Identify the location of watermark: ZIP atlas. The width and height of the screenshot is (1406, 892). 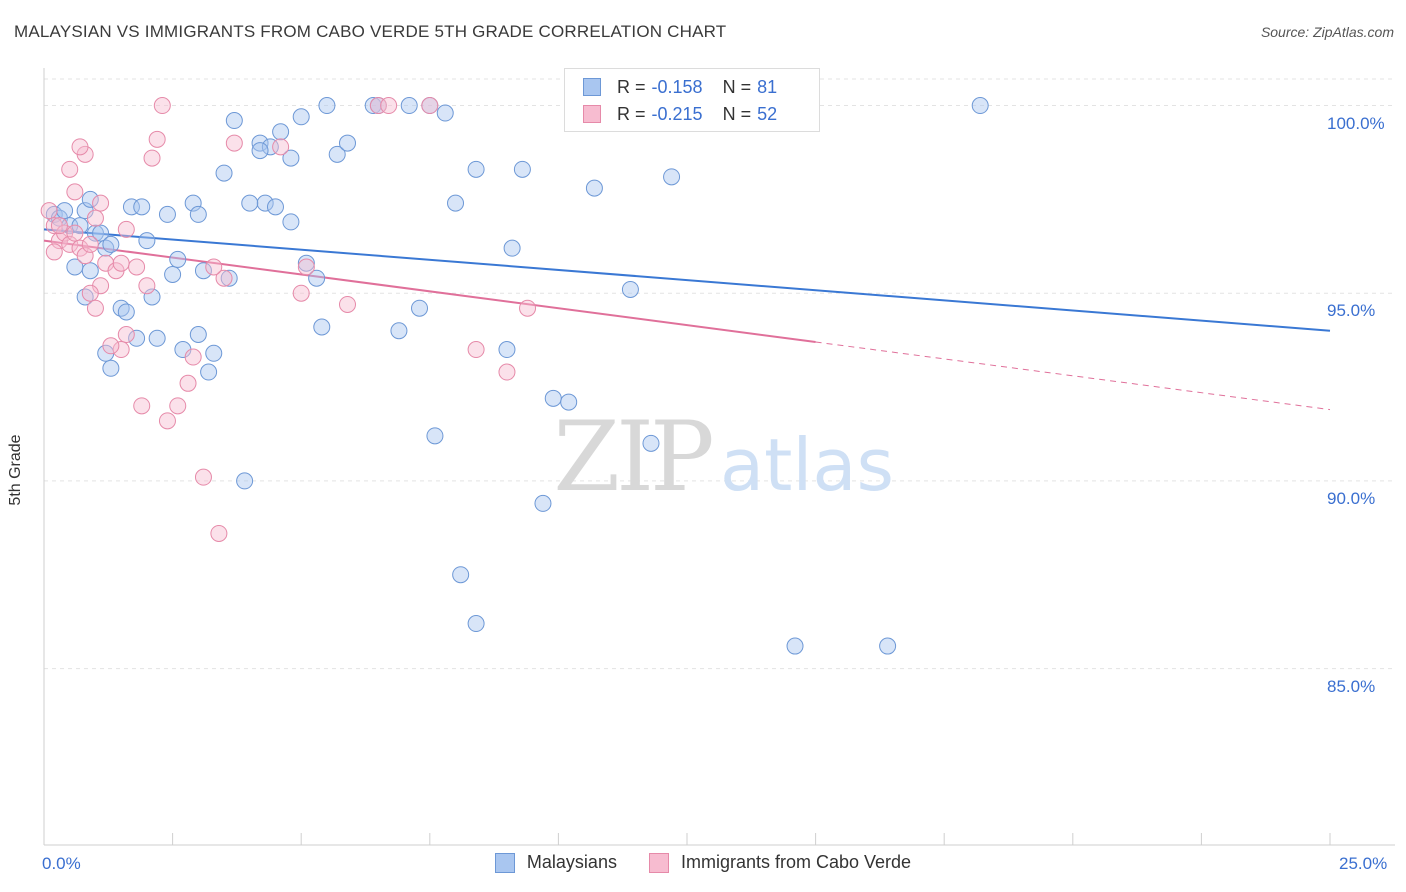
(723, 457).